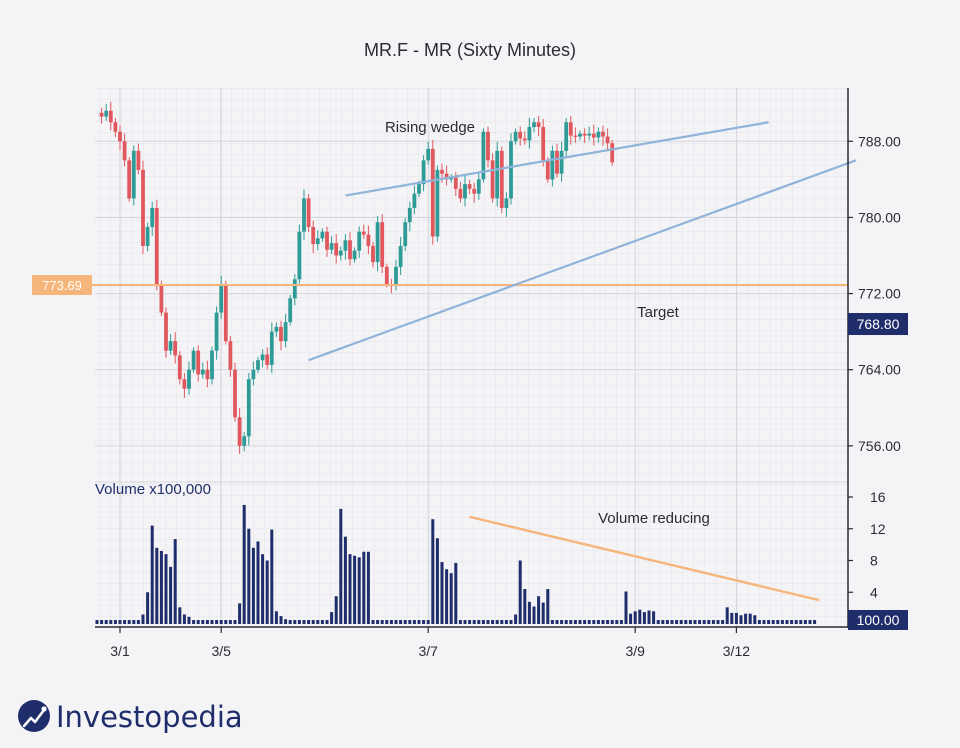  What do you see at coordinates (736, 651) in the screenshot?
I see `date-tick-label: 3/12` at bounding box center [736, 651].